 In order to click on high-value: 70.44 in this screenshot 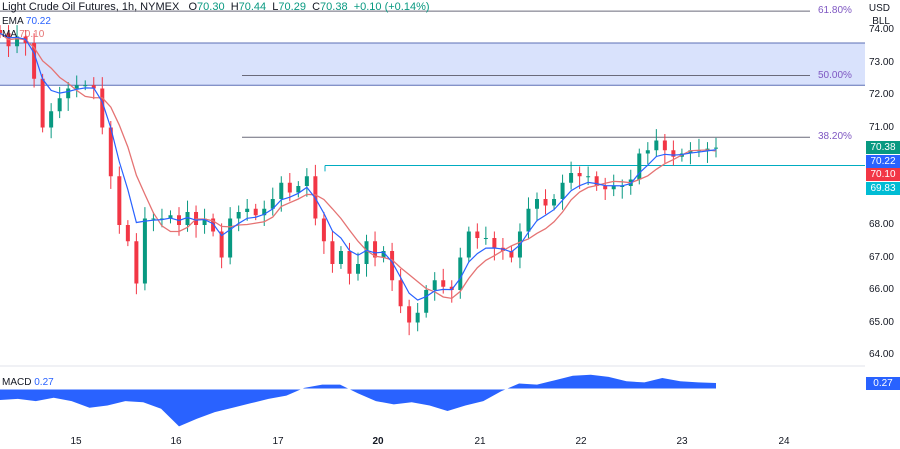, I will do `click(252, 7)`.